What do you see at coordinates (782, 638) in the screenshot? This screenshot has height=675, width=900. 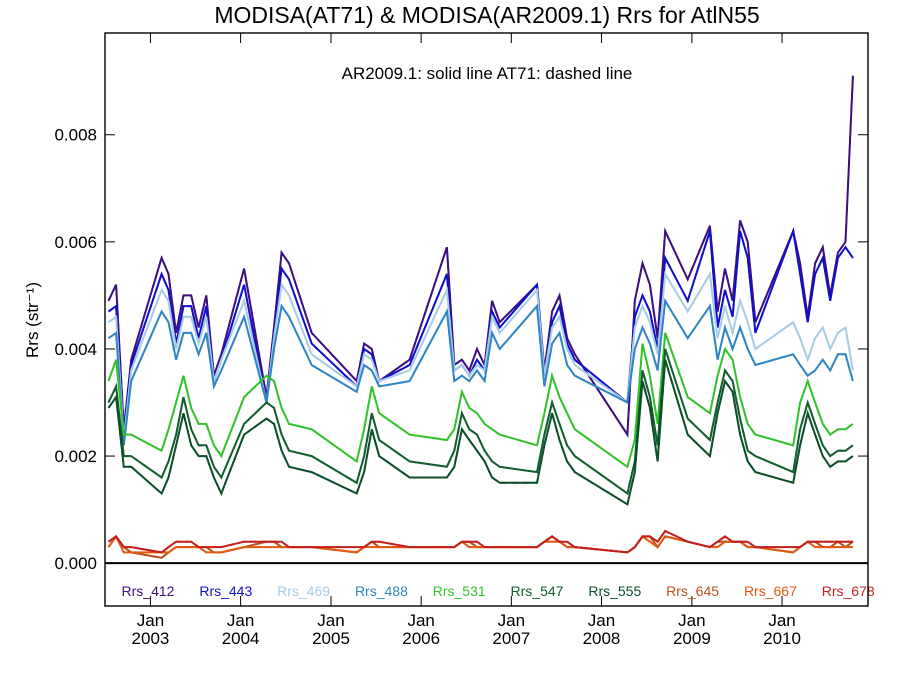 I see `x-tick-year-label: 2010` at bounding box center [782, 638].